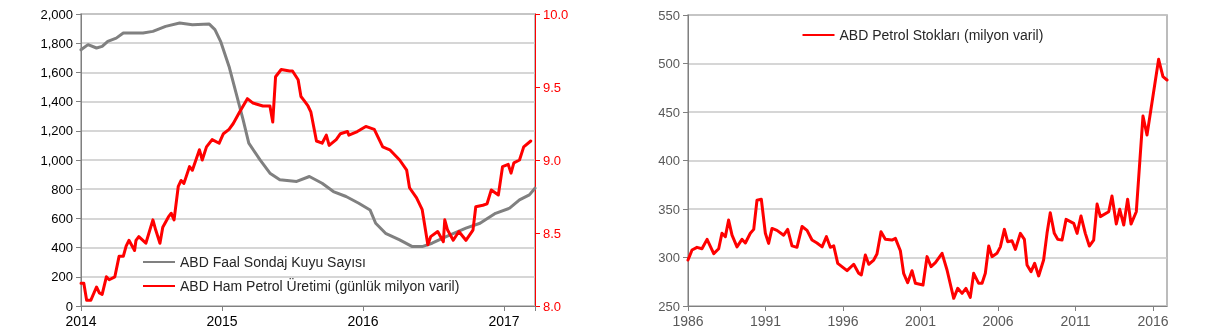  What do you see at coordinates (552, 233) in the screenshot?
I see `y2-tick-label: 8.5` at bounding box center [552, 233].